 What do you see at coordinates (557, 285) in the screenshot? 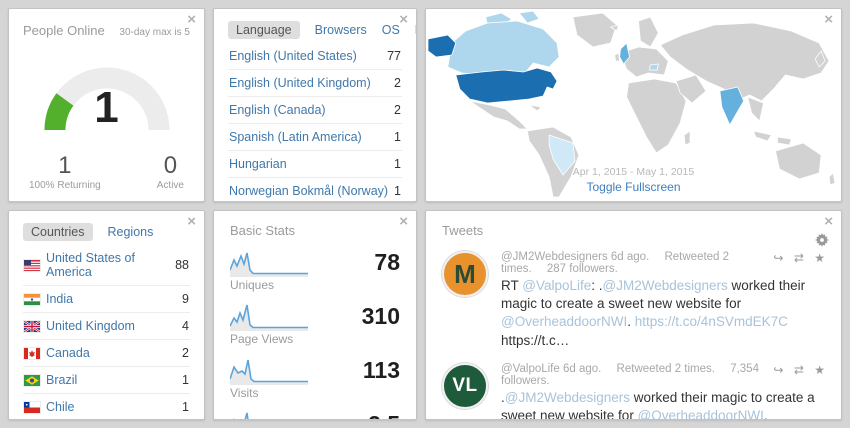
I see `mention-link: @ValpoLife` at bounding box center [557, 285].